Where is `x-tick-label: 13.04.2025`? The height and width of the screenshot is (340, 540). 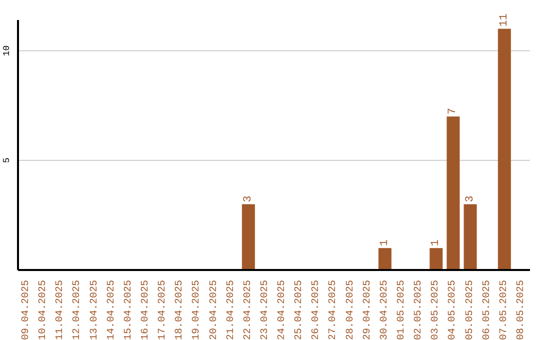
x-tick-label: 13.04.2025 is located at coordinates (94, 310).